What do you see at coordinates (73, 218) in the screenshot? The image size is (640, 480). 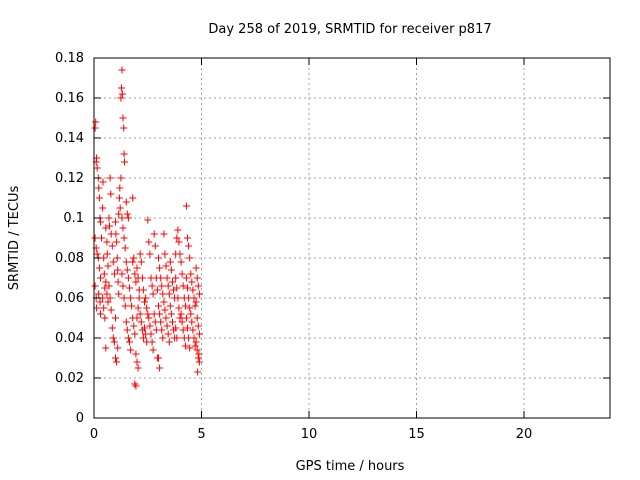 I see `y-tick-label: 0.1` at bounding box center [73, 218].